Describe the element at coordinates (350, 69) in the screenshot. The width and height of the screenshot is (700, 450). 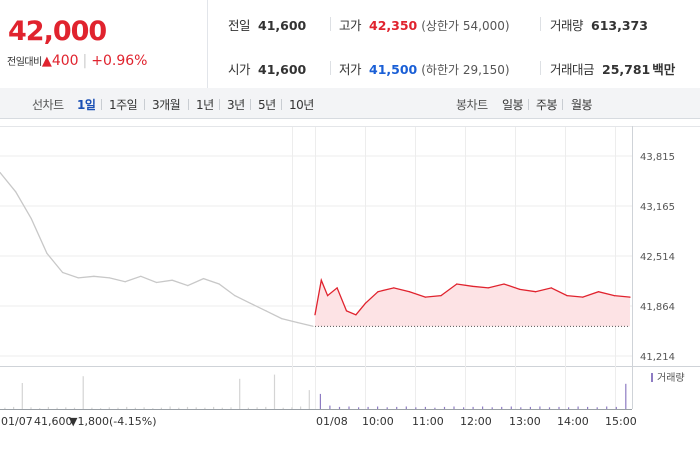
I see `stat-label: 저가` at that location.